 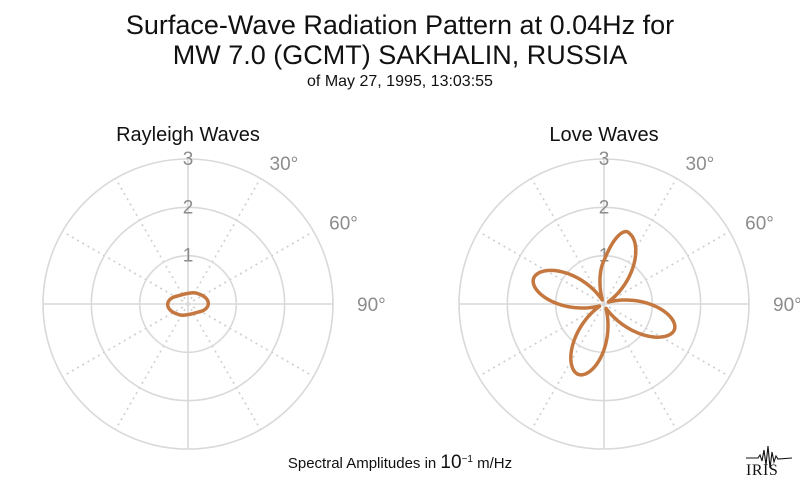 I want to click on ring-tick-label: 1, so click(x=188, y=256).